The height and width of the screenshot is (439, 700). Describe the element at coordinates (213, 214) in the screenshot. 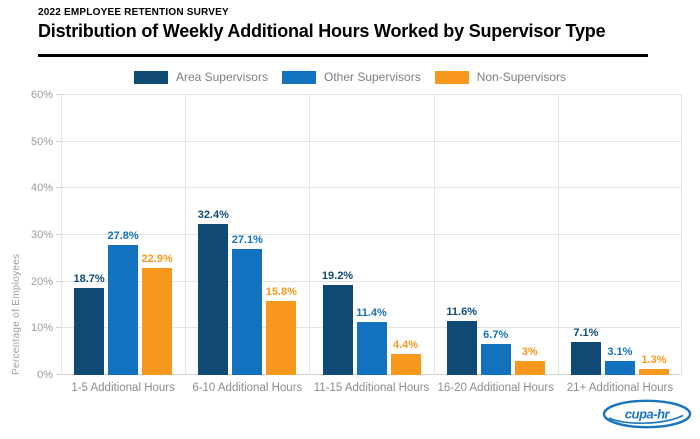

I see `bar-value-label: 32.4%` at that location.